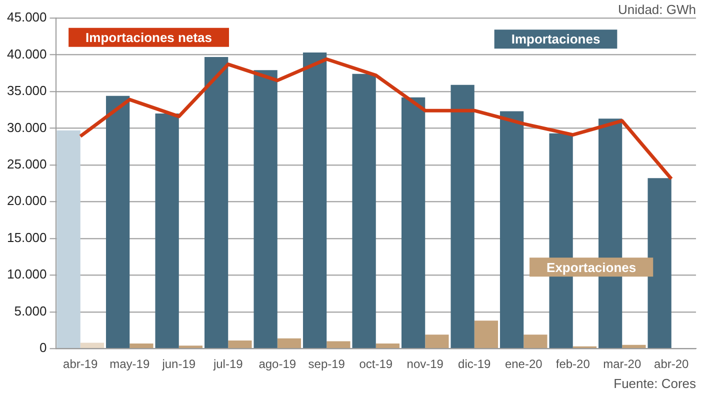 This screenshot has height=398, width=710. What do you see at coordinates (555, 39) in the screenshot?
I see `text: Importaciones` at bounding box center [555, 39].